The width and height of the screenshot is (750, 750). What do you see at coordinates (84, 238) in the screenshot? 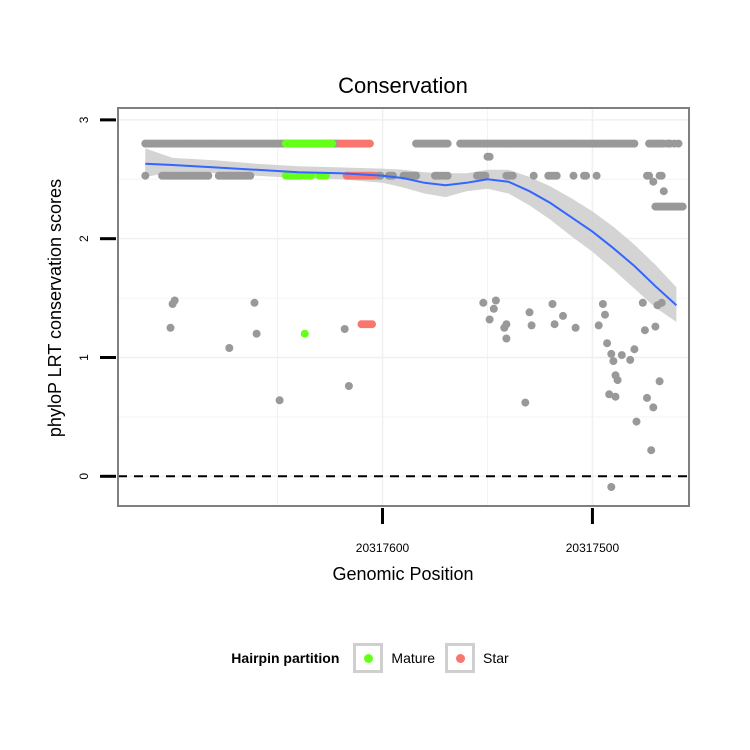
I see `y-tick-label: 2` at bounding box center [84, 238].